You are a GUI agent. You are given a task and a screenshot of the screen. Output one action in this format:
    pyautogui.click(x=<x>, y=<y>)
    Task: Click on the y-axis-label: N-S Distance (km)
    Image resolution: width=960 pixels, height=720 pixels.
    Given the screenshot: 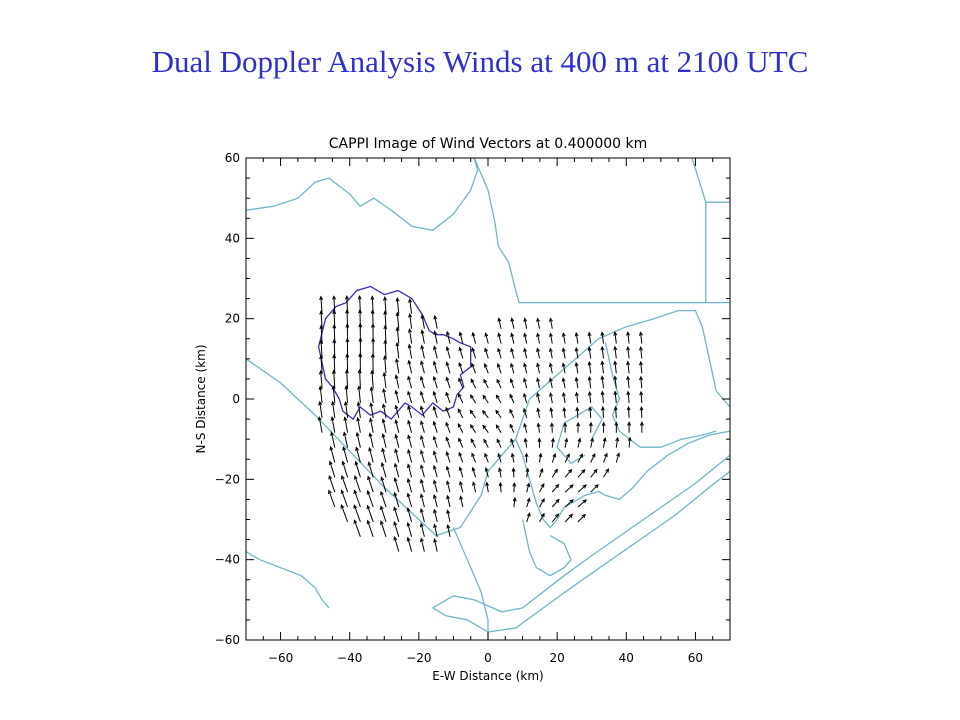 What is the action you would take?
    pyautogui.click(x=201, y=398)
    